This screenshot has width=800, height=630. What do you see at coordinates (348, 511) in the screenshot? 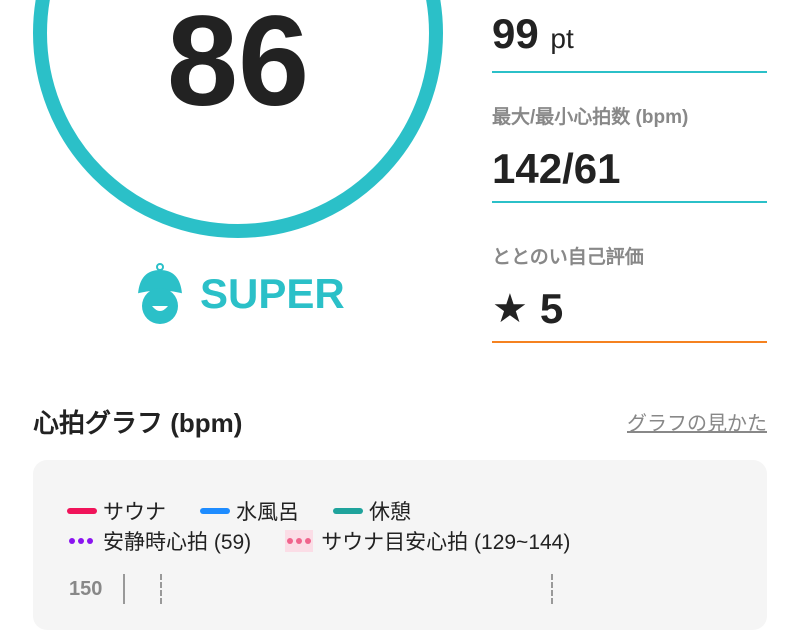
I see `rest-swatch` at bounding box center [348, 511].